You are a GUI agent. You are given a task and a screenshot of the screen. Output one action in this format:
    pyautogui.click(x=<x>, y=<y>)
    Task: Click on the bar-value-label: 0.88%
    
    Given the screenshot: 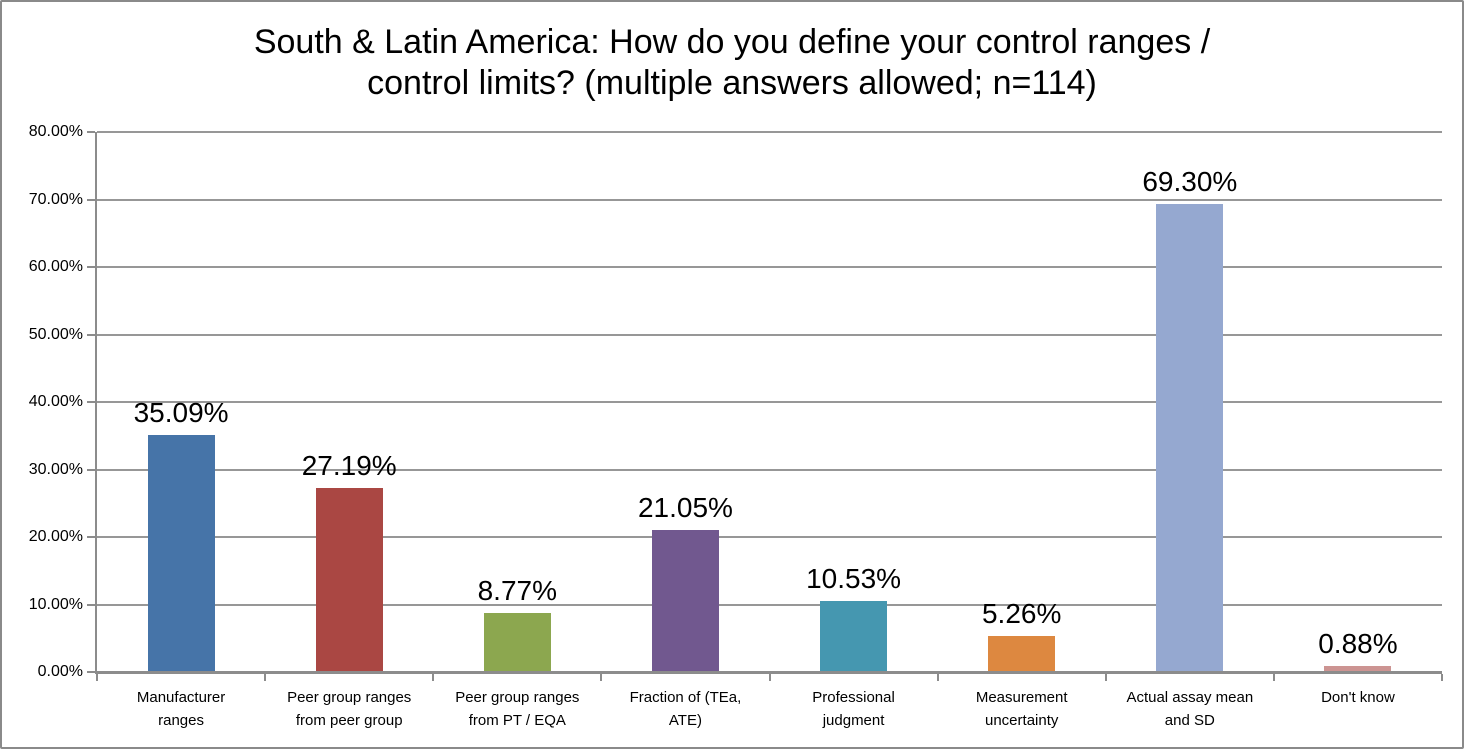 What is the action you would take?
    pyautogui.click(x=1358, y=644)
    